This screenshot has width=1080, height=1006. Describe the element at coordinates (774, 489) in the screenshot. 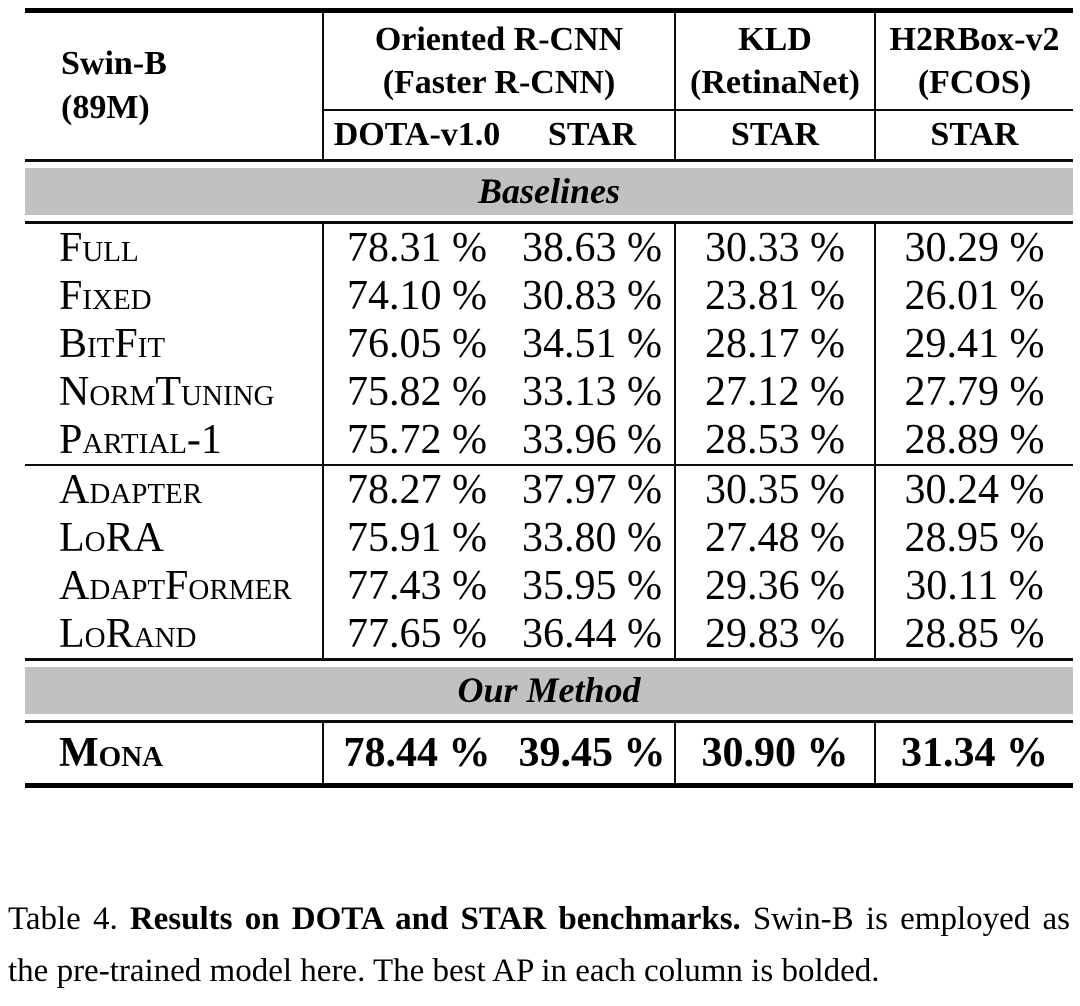

I see `cell-value: 30.35 %` at that location.